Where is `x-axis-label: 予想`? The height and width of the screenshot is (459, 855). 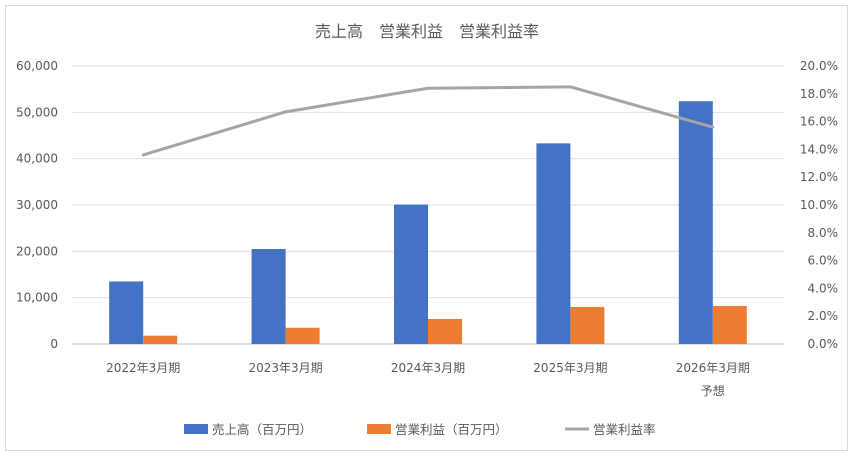 x-axis-label: 予想 is located at coordinates (713, 390).